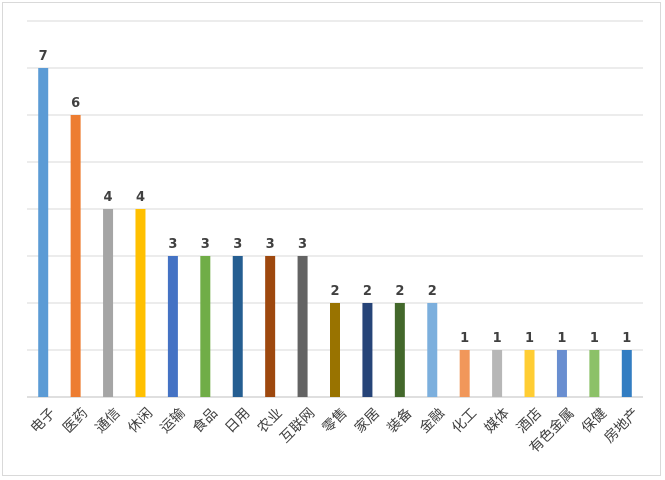 The width and height of the screenshot is (665, 480). What do you see at coordinates (302, 244) in the screenshot?
I see `data-label-8: 3` at bounding box center [302, 244].